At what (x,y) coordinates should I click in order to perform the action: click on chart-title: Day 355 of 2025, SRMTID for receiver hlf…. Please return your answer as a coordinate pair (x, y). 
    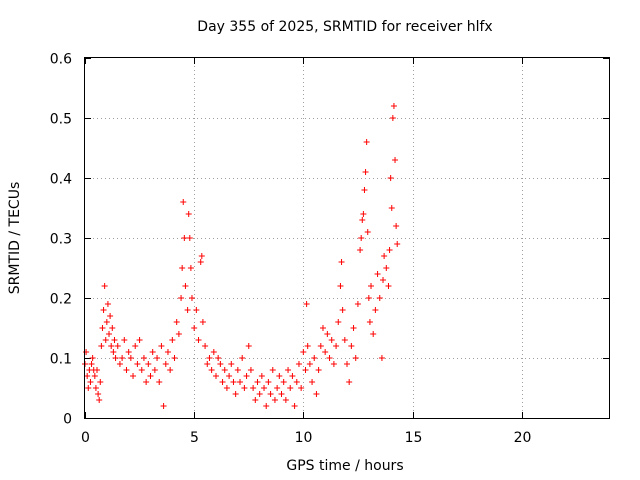
    Looking at the image, I should click on (344, 27).